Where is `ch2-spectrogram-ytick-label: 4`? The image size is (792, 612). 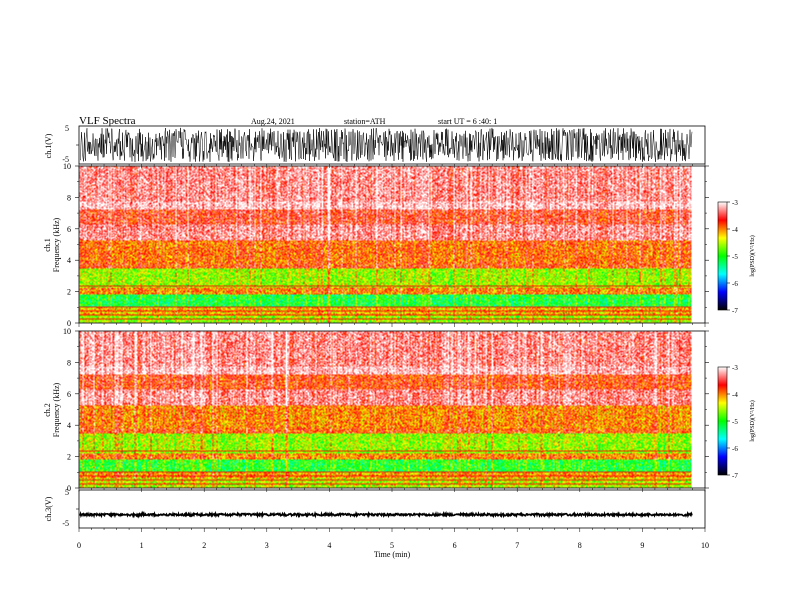
ch2-spectrogram-ytick-label: 4 is located at coordinates (69, 425).